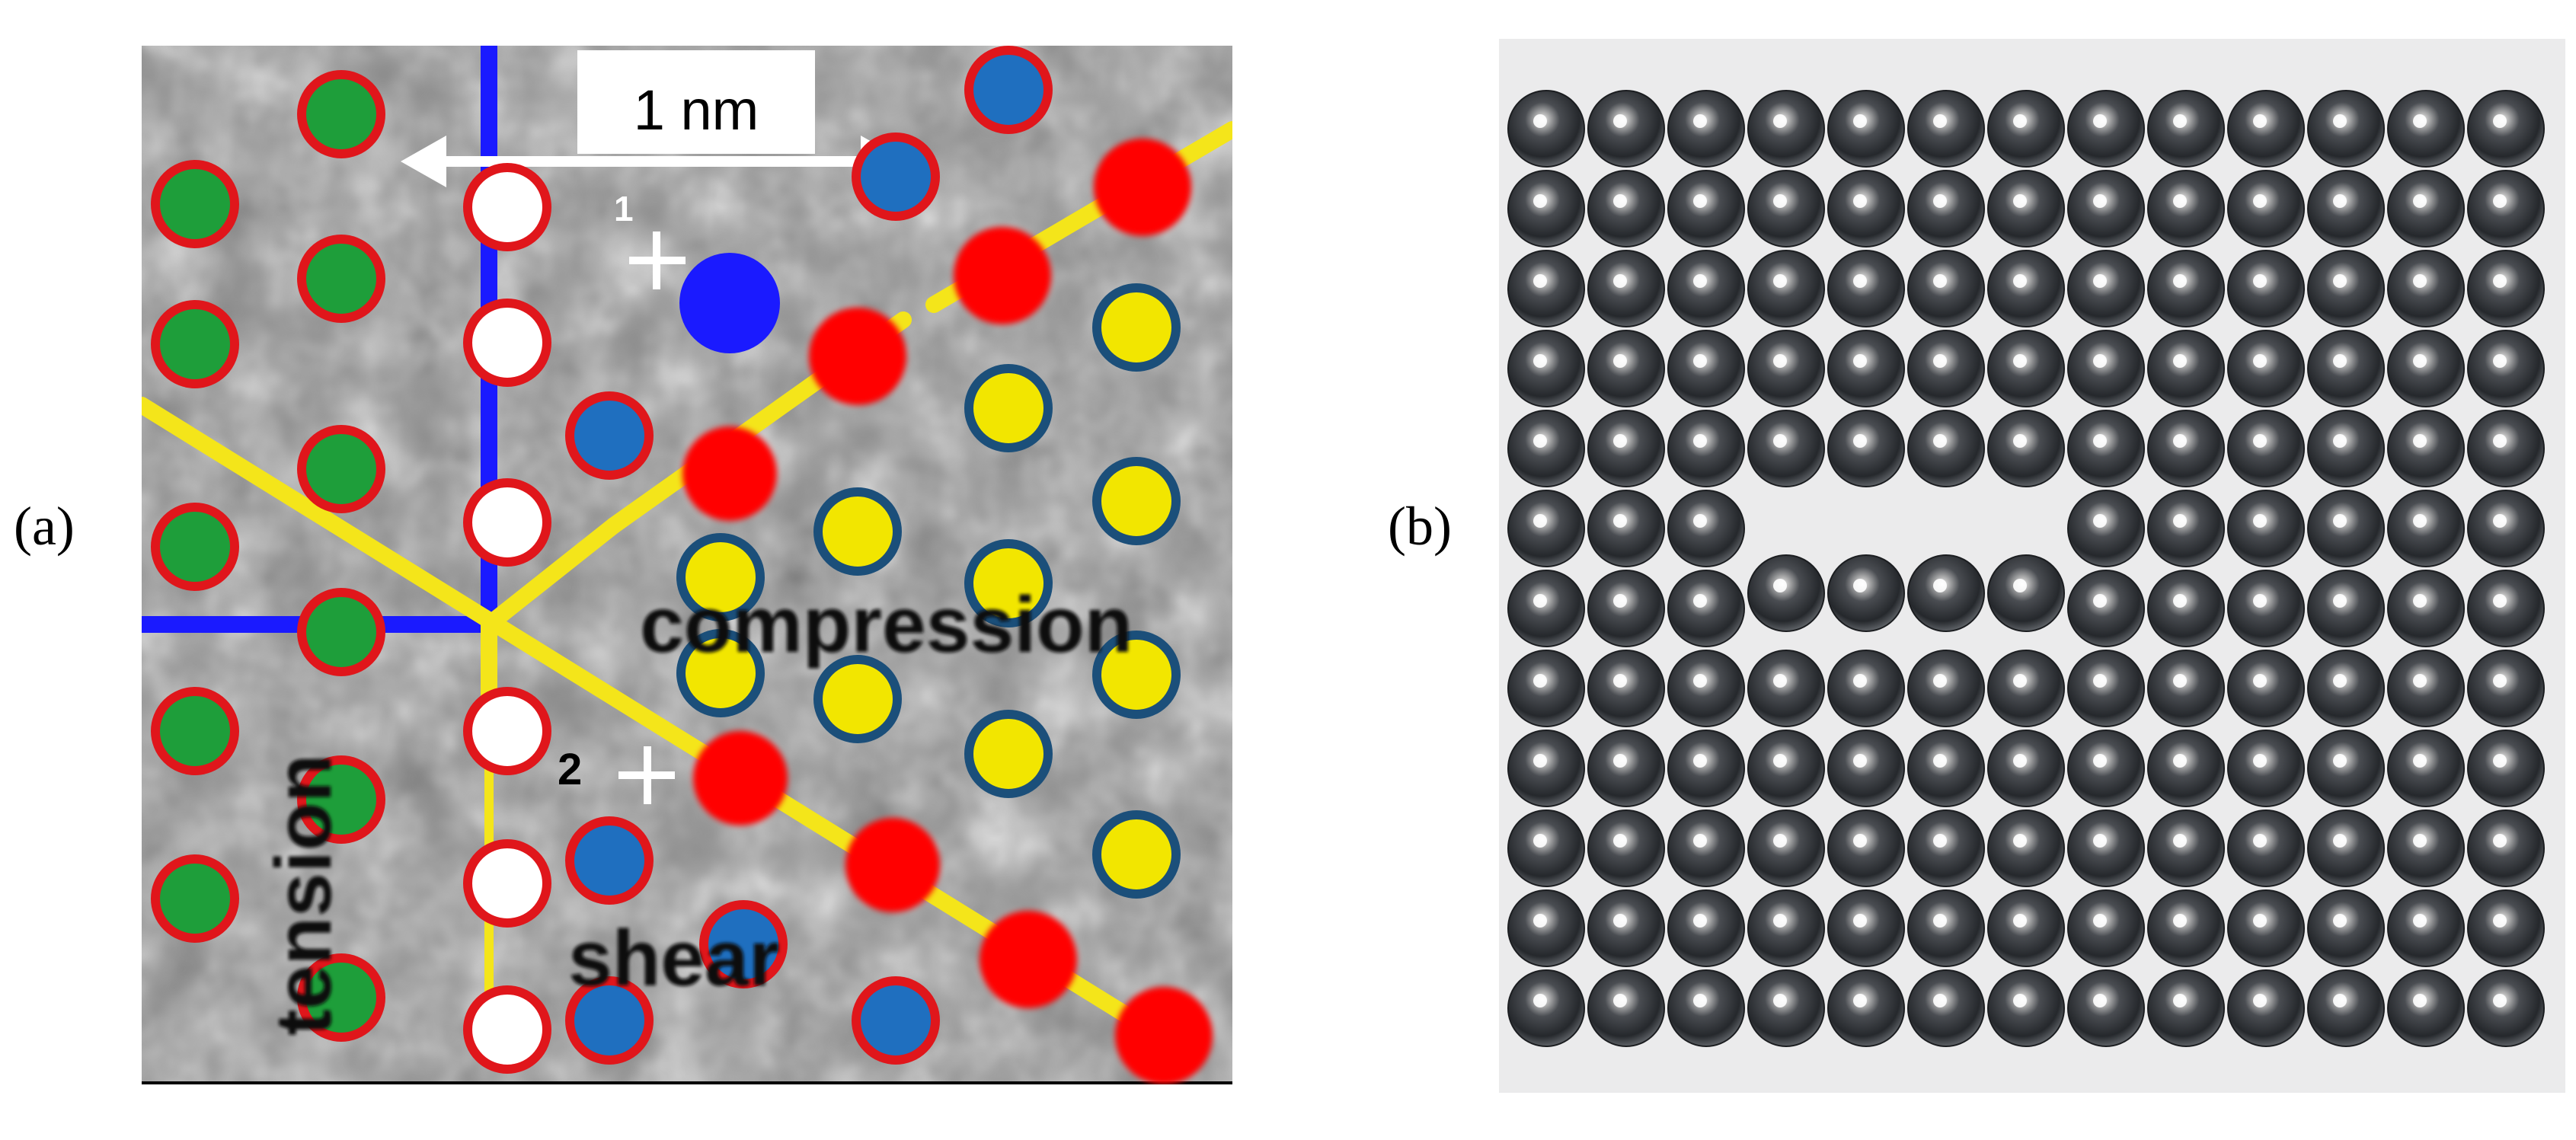 The height and width of the screenshot is (1140, 2576). Describe the element at coordinates (653, 118) in the screenshot. I see `scale-bar: 1 nm` at that location.